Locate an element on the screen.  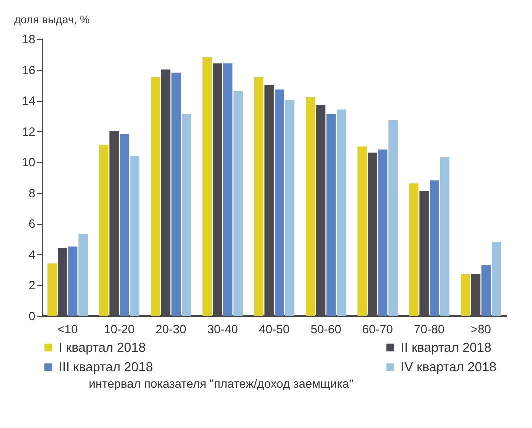
y-tick-label: 14 is located at coordinates (29, 101).